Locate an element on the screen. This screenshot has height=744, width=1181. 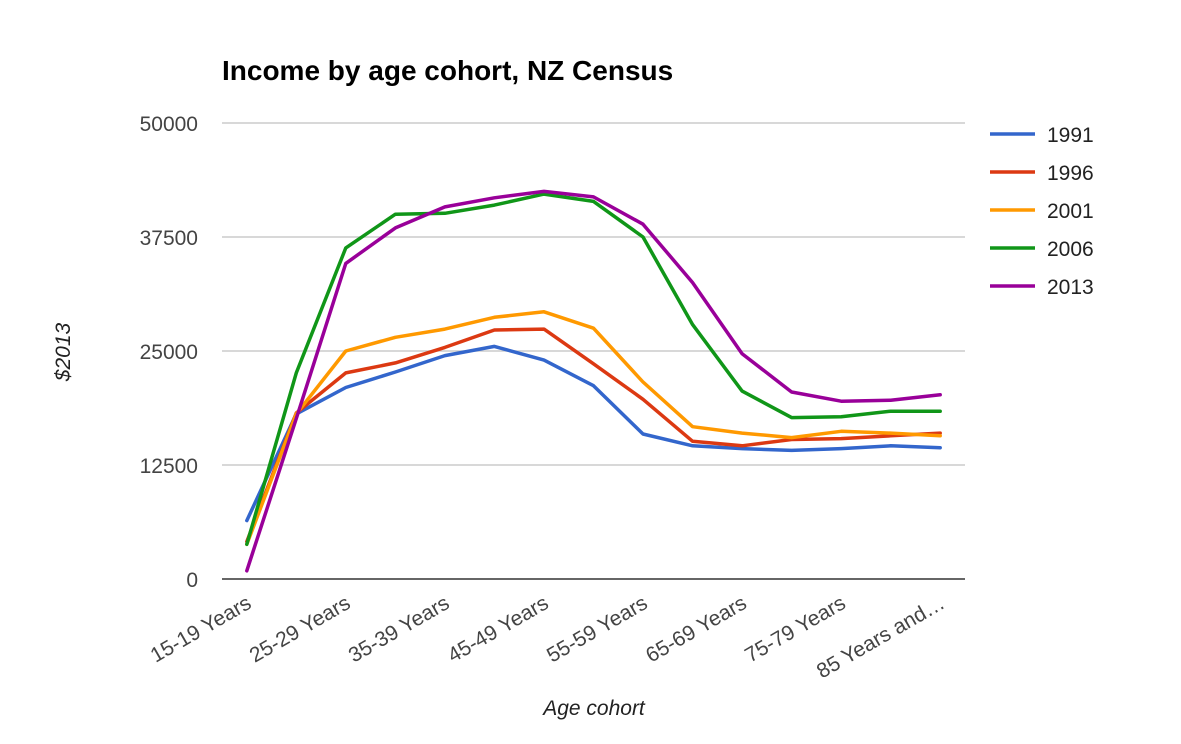
y-tick-label: 12500 is located at coordinates (169, 466).